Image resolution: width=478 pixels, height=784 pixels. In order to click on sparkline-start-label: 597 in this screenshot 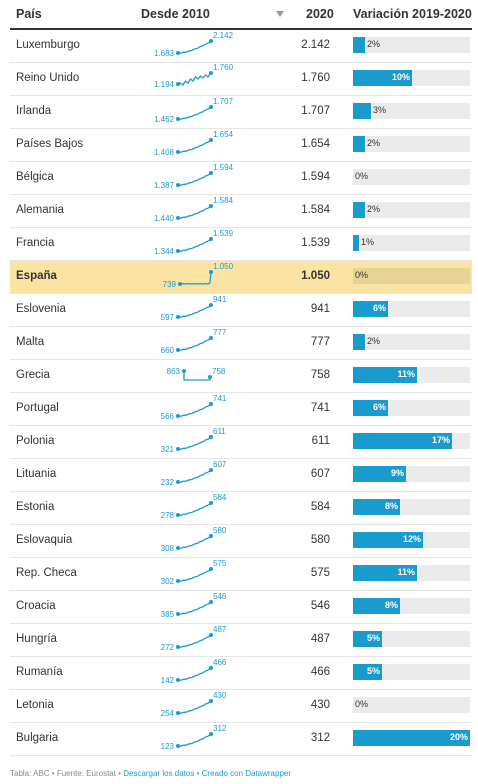, I will do `click(168, 317)`.